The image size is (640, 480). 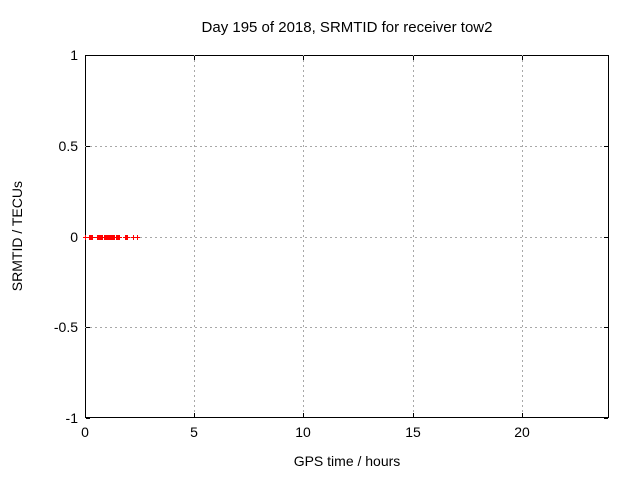 I want to click on x-tick-label: 20, so click(x=522, y=432).